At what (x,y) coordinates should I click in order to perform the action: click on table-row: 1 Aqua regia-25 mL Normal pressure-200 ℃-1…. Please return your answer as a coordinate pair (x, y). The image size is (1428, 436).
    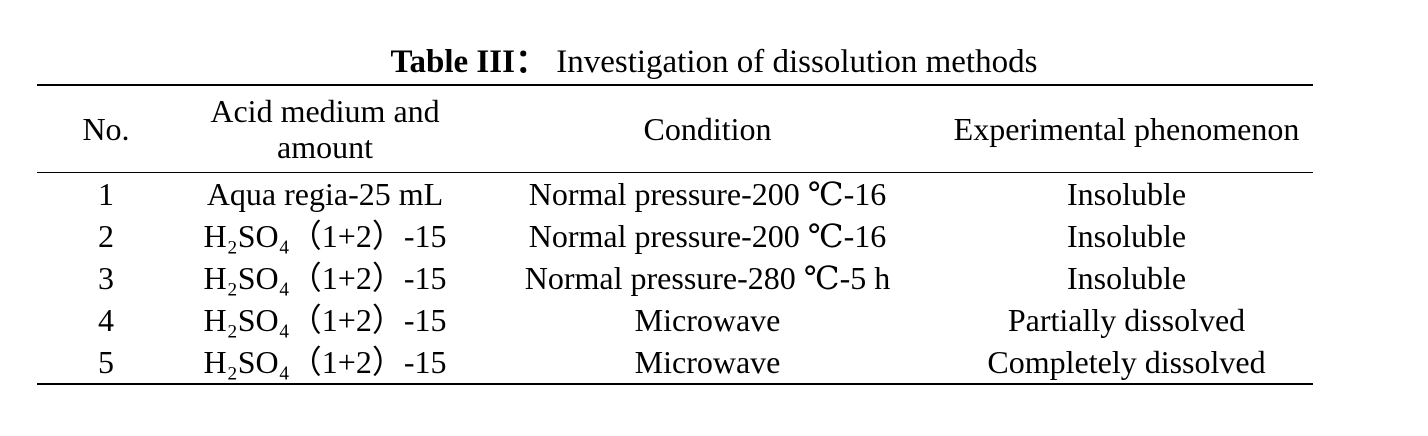
    Looking at the image, I should click on (675, 194).